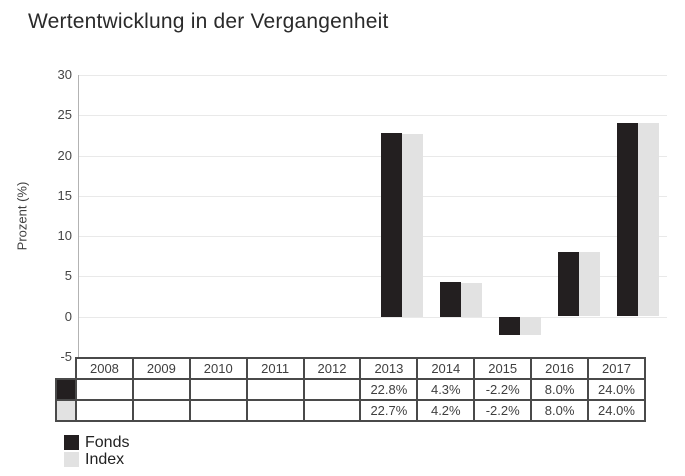  What do you see at coordinates (560, 368) in the screenshot?
I see `year-header-cell: 2016` at bounding box center [560, 368].